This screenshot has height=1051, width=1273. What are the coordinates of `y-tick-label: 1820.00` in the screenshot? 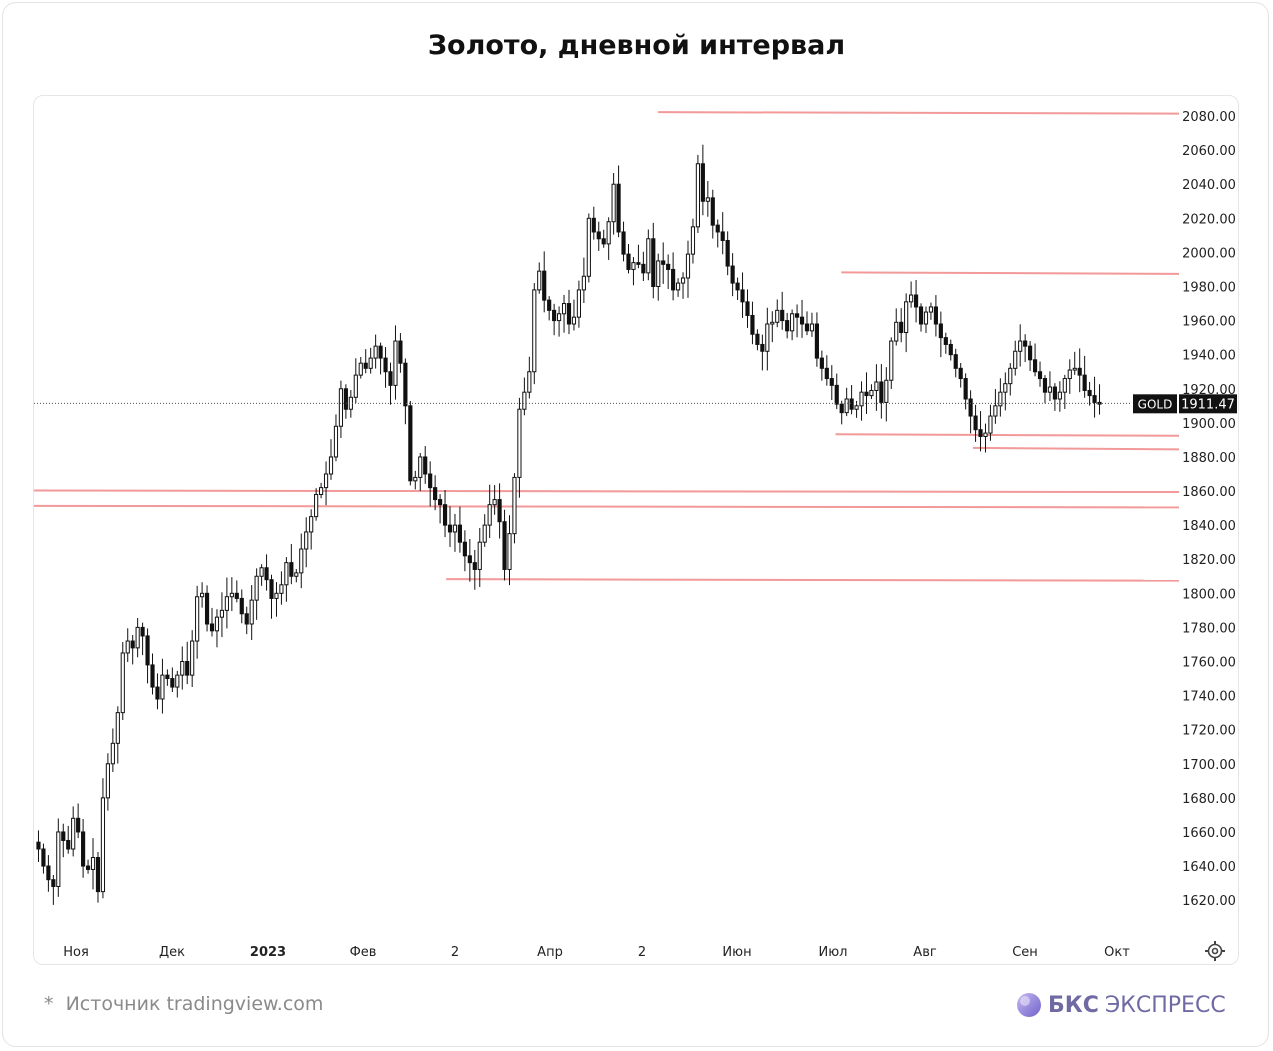 It's located at (1209, 560).